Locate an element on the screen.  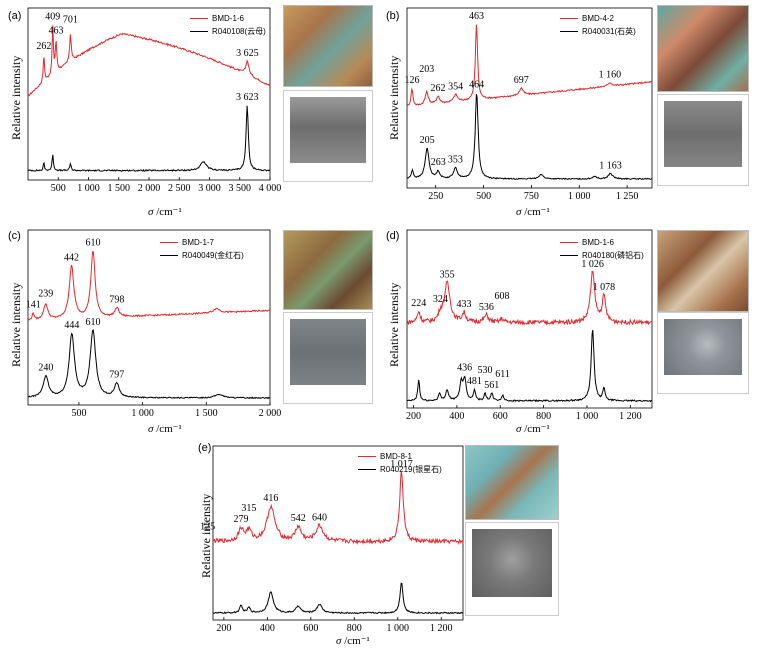
peak-label: 561 is located at coordinates (491, 385).